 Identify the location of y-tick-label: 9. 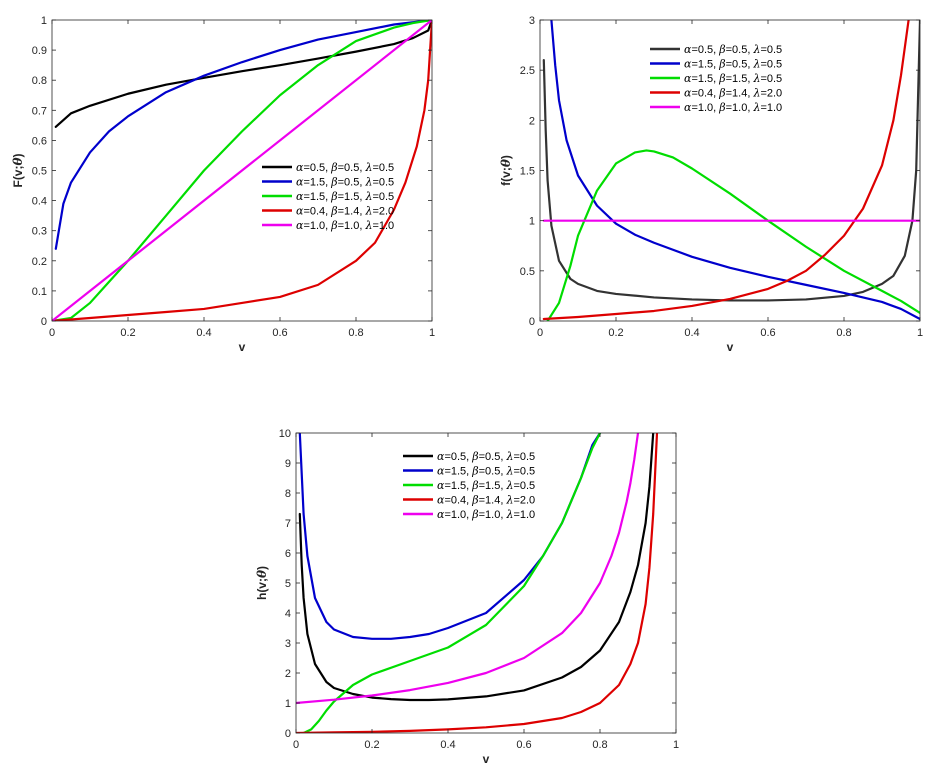
(288, 464).